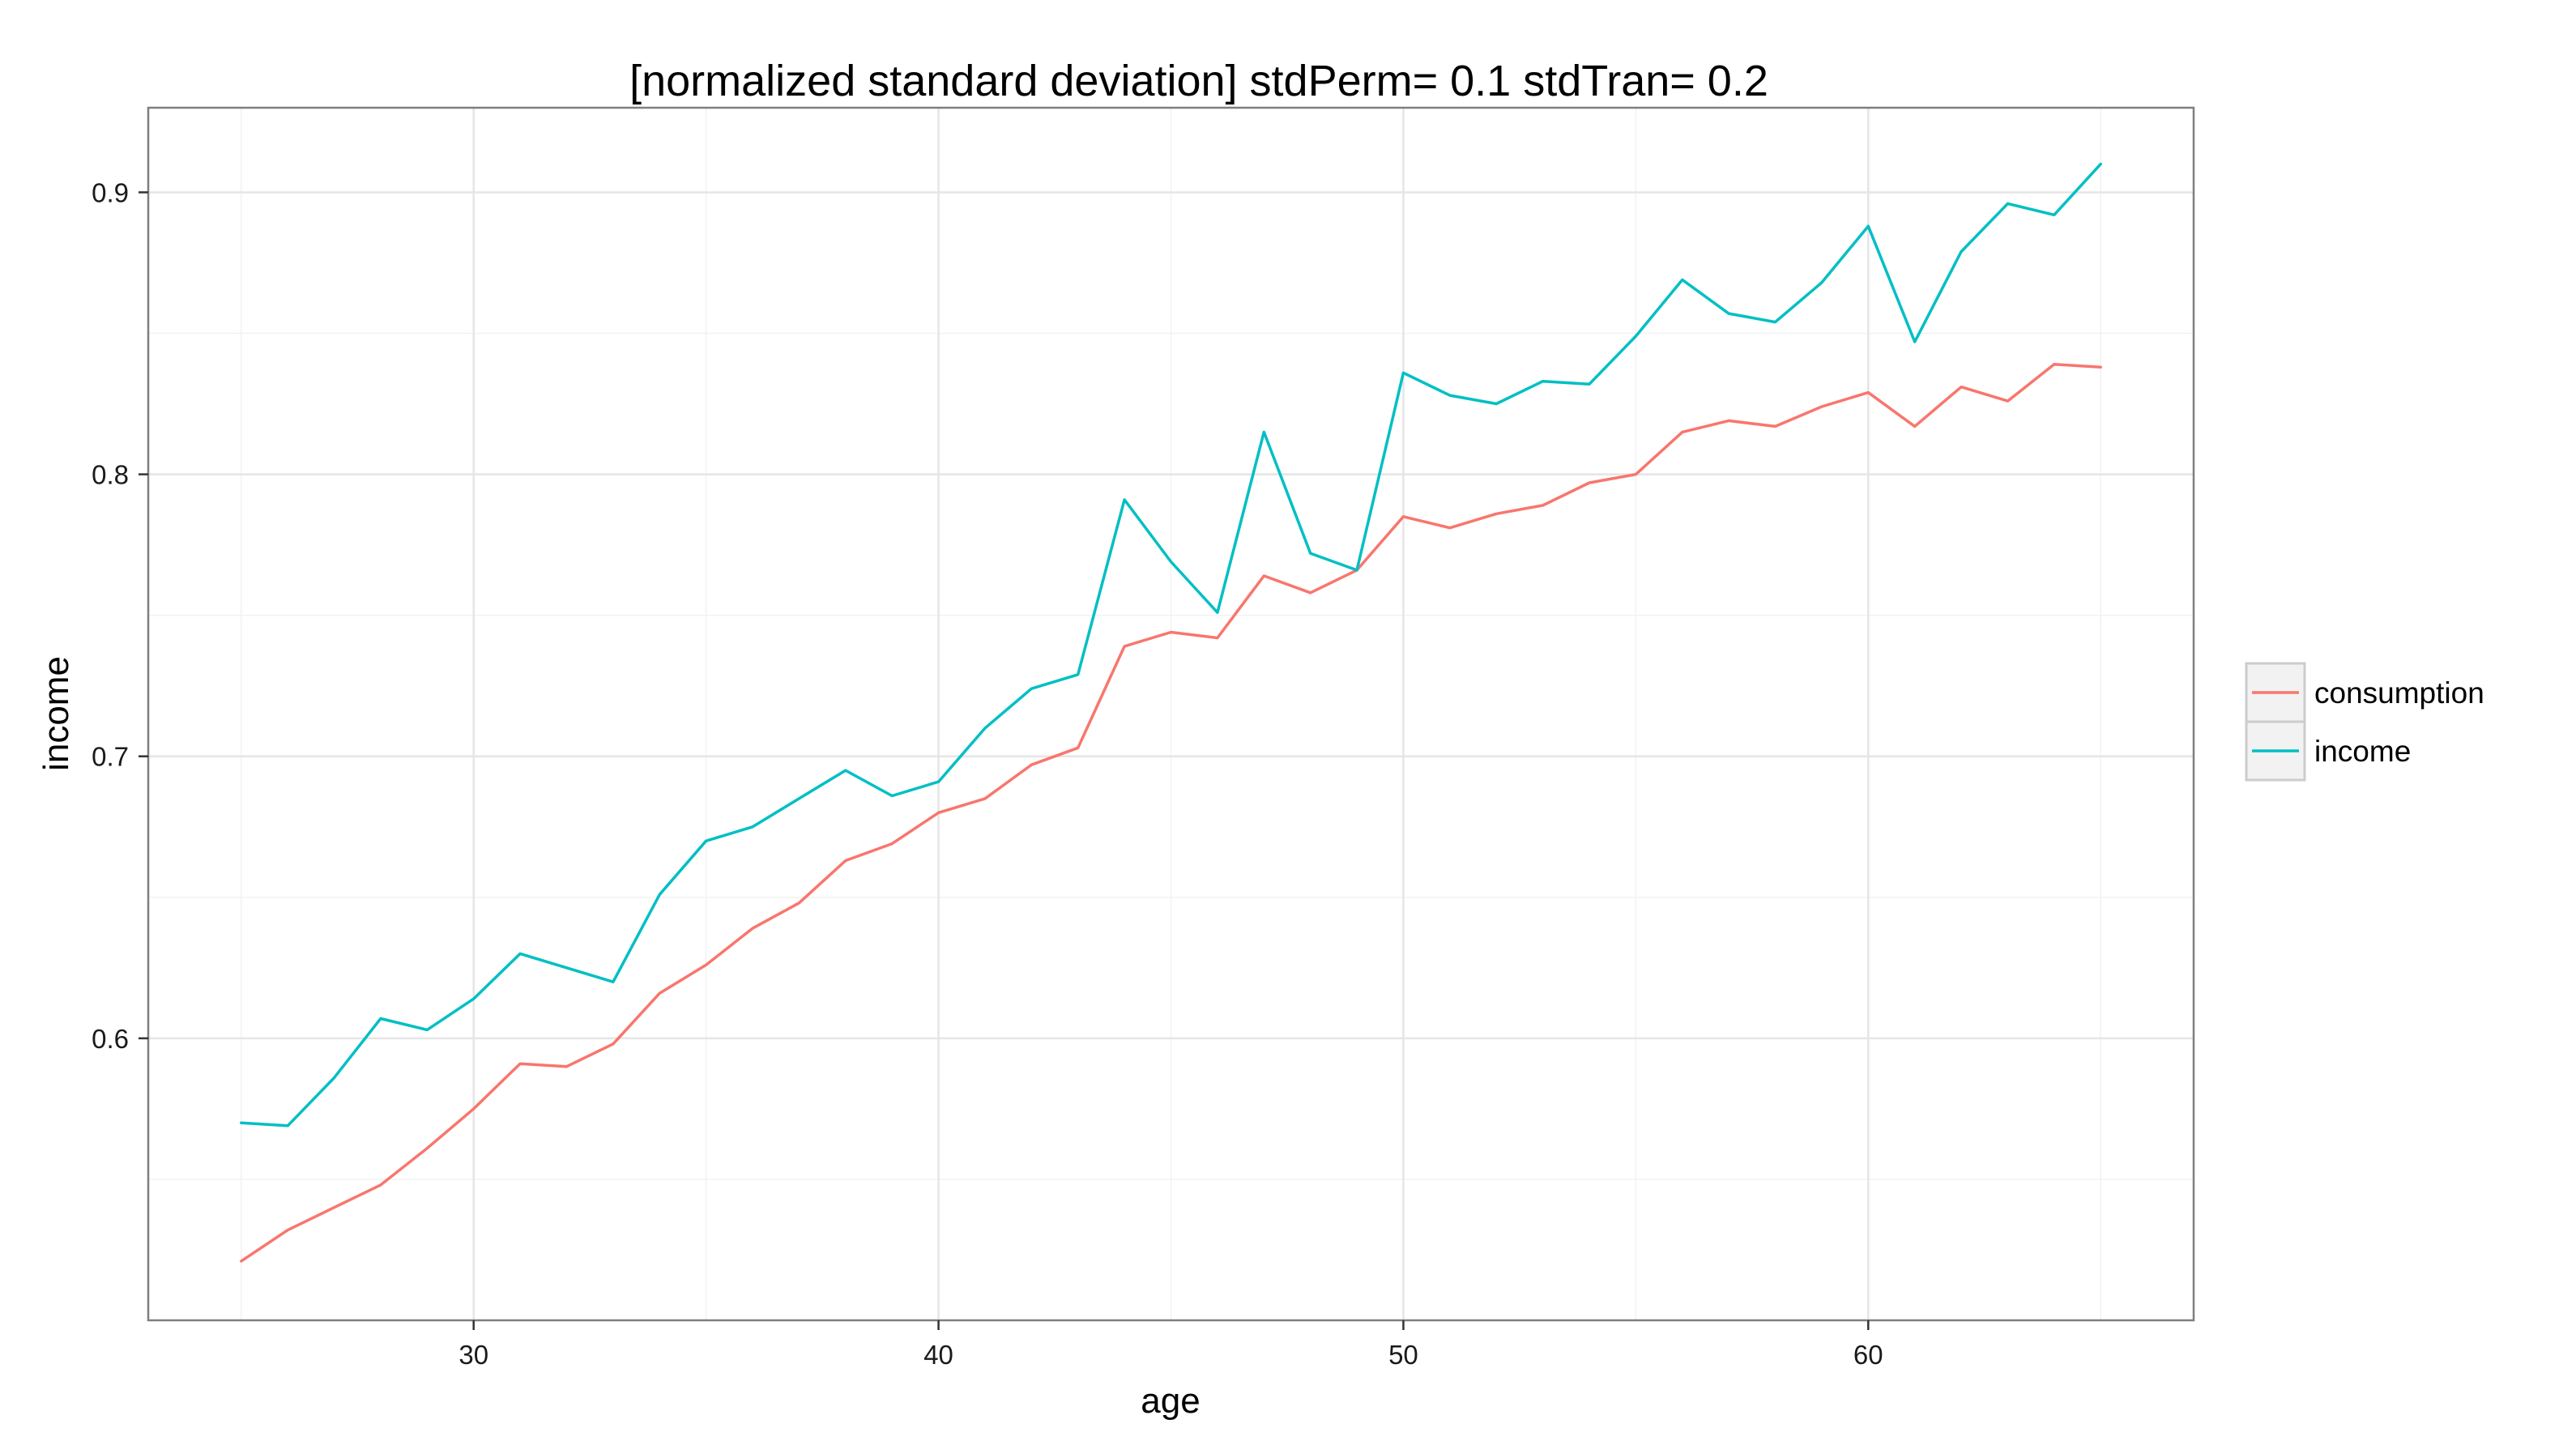 This screenshot has height=1441, width=2576. Describe the element at coordinates (1170, 1401) in the screenshot. I see `x-axis-title: age` at that location.